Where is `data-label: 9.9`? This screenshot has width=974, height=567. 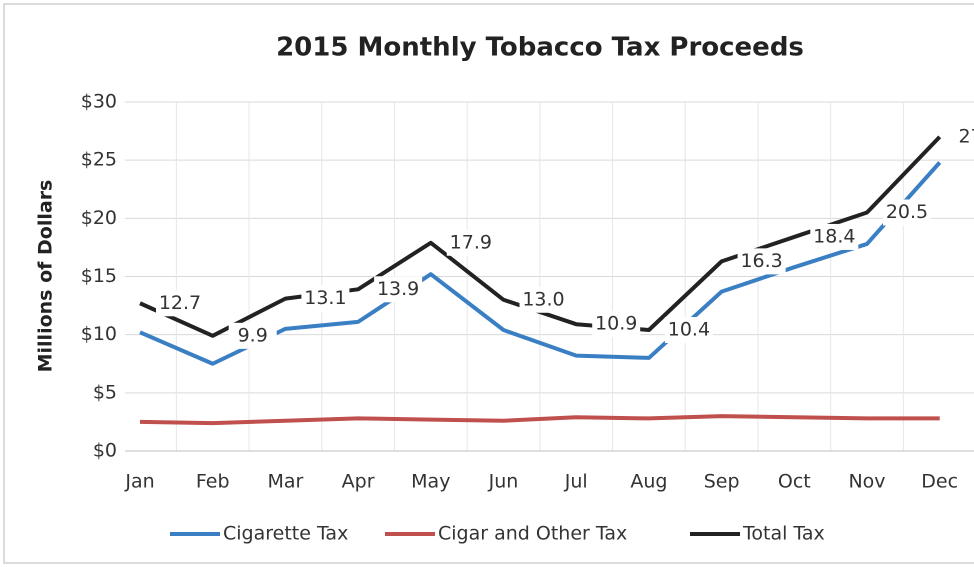 data-label: 9.9 is located at coordinates (253, 335).